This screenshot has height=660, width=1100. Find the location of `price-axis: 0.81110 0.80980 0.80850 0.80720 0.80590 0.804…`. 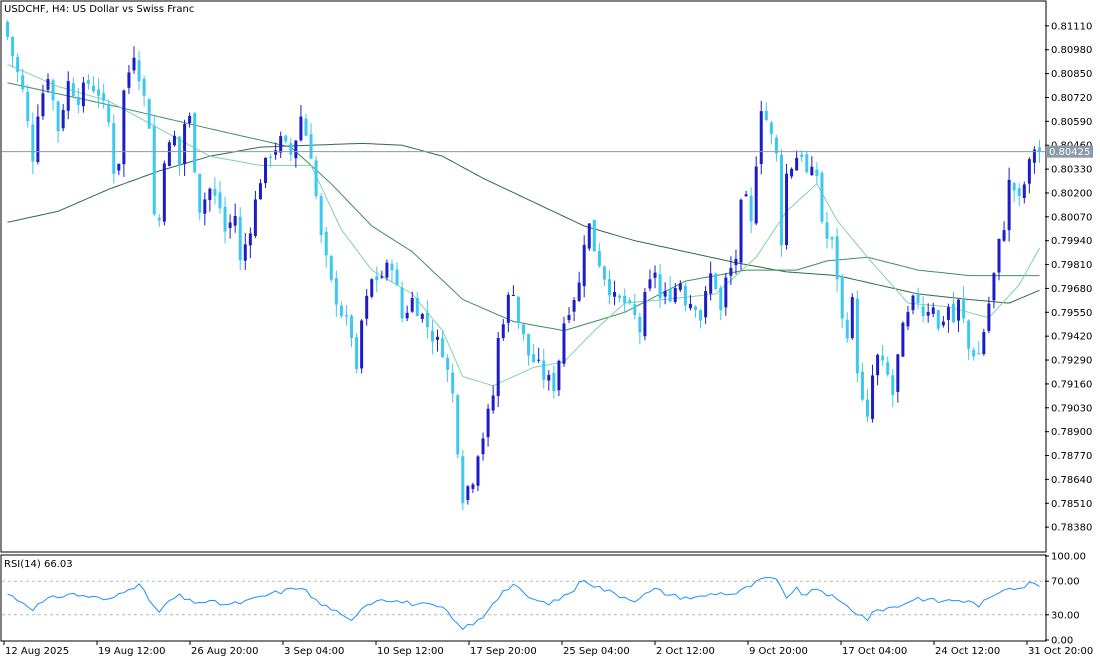

price-axis: 0.81110 0.80980 0.80850 0.80720 0.80590 0.804… is located at coordinates (1069, 277).